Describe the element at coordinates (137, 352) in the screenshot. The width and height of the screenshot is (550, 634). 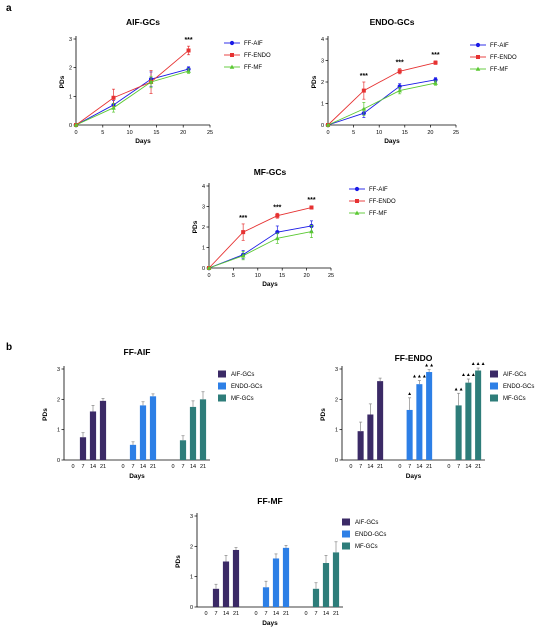
I see `chart-title: FF-AIF` at that location.